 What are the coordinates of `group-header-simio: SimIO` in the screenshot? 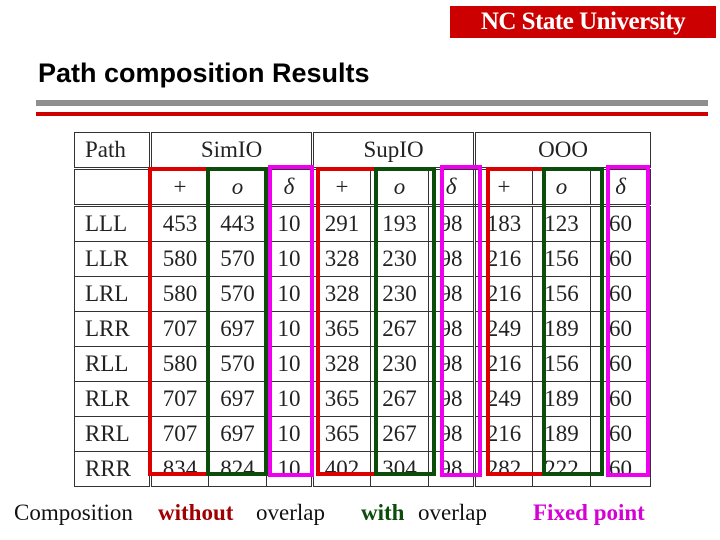 It's located at (232, 151).